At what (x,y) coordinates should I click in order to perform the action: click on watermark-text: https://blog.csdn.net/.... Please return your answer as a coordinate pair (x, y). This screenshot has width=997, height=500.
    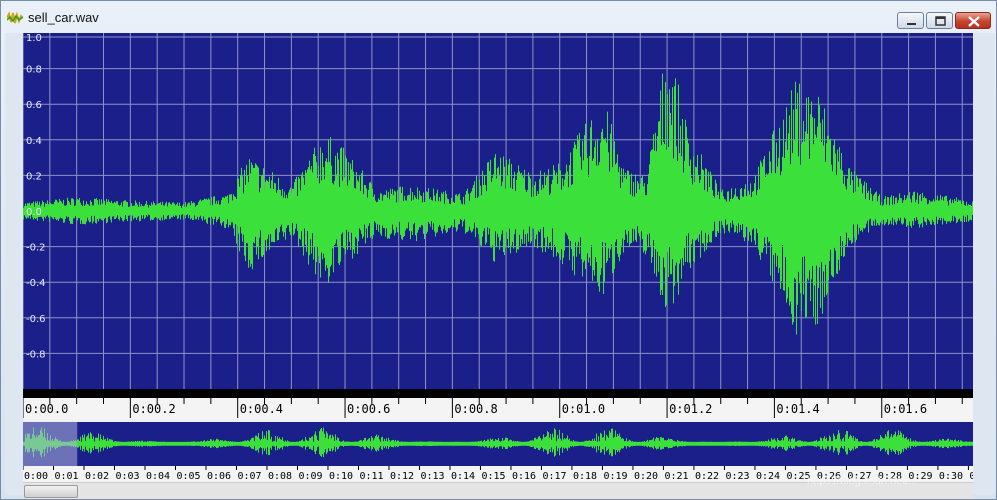
    Looking at the image, I should click on (862, 481).